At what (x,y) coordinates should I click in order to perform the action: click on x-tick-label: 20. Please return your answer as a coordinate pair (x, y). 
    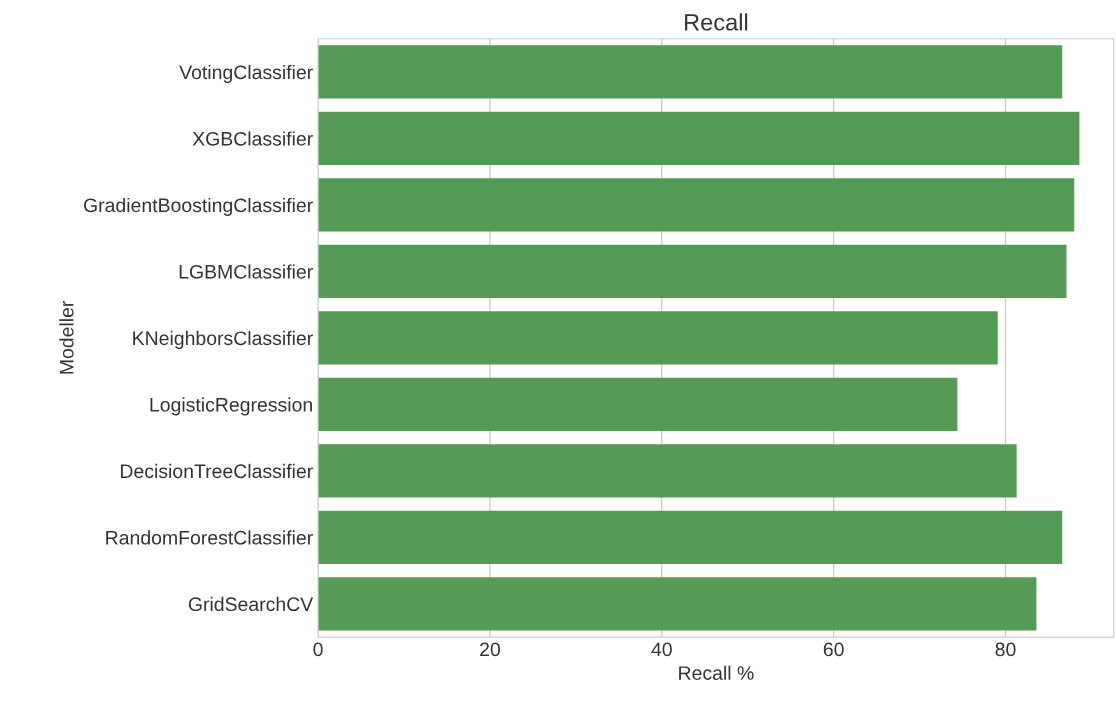
    Looking at the image, I should click on (490, 649).